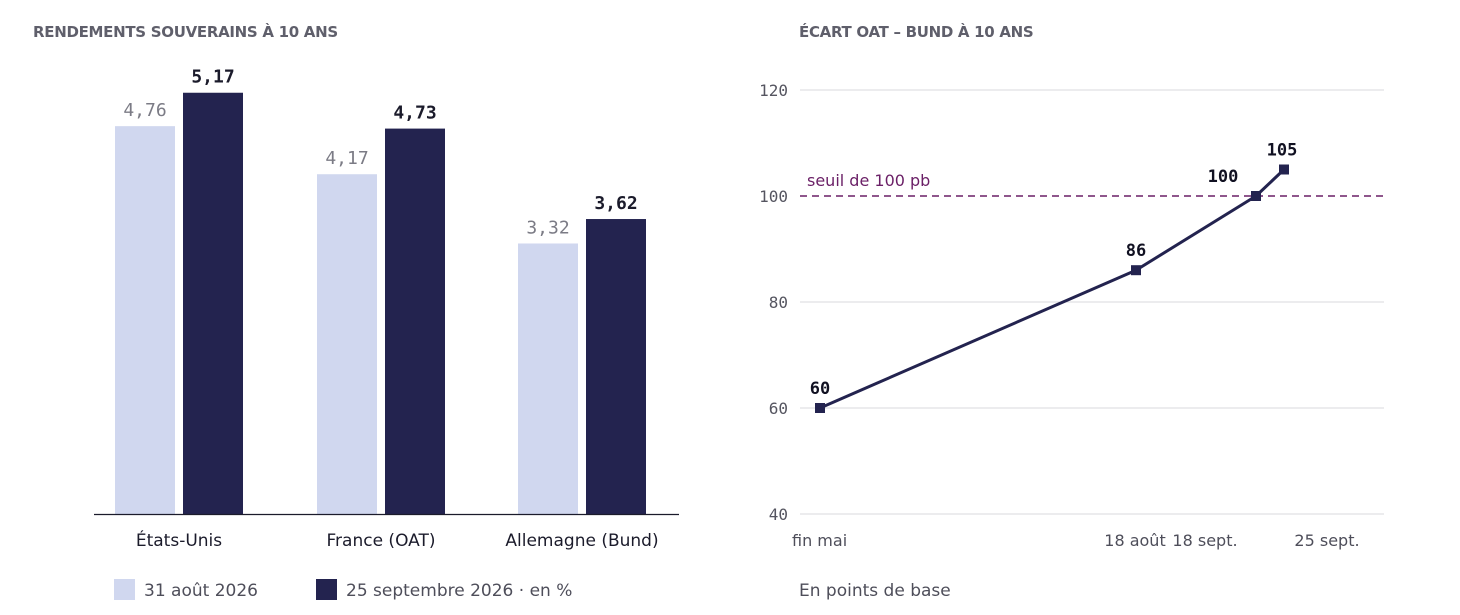  Describe the element at coordinates (820, 389) in the screenshot. I see `point-label-0: 60` at that location.